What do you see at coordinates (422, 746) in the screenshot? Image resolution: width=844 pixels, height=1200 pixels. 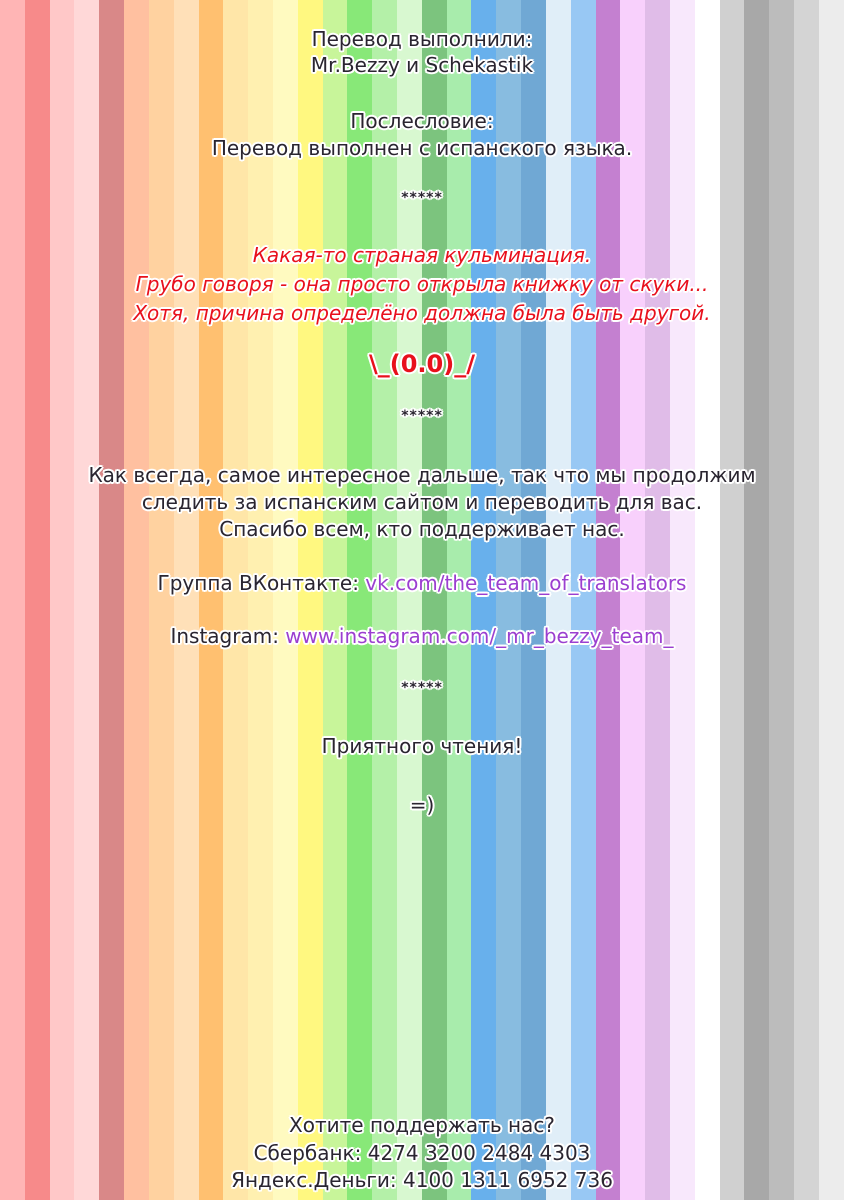 I see `closing-text: Приятного чтения!` at bounding box center [422, 746].